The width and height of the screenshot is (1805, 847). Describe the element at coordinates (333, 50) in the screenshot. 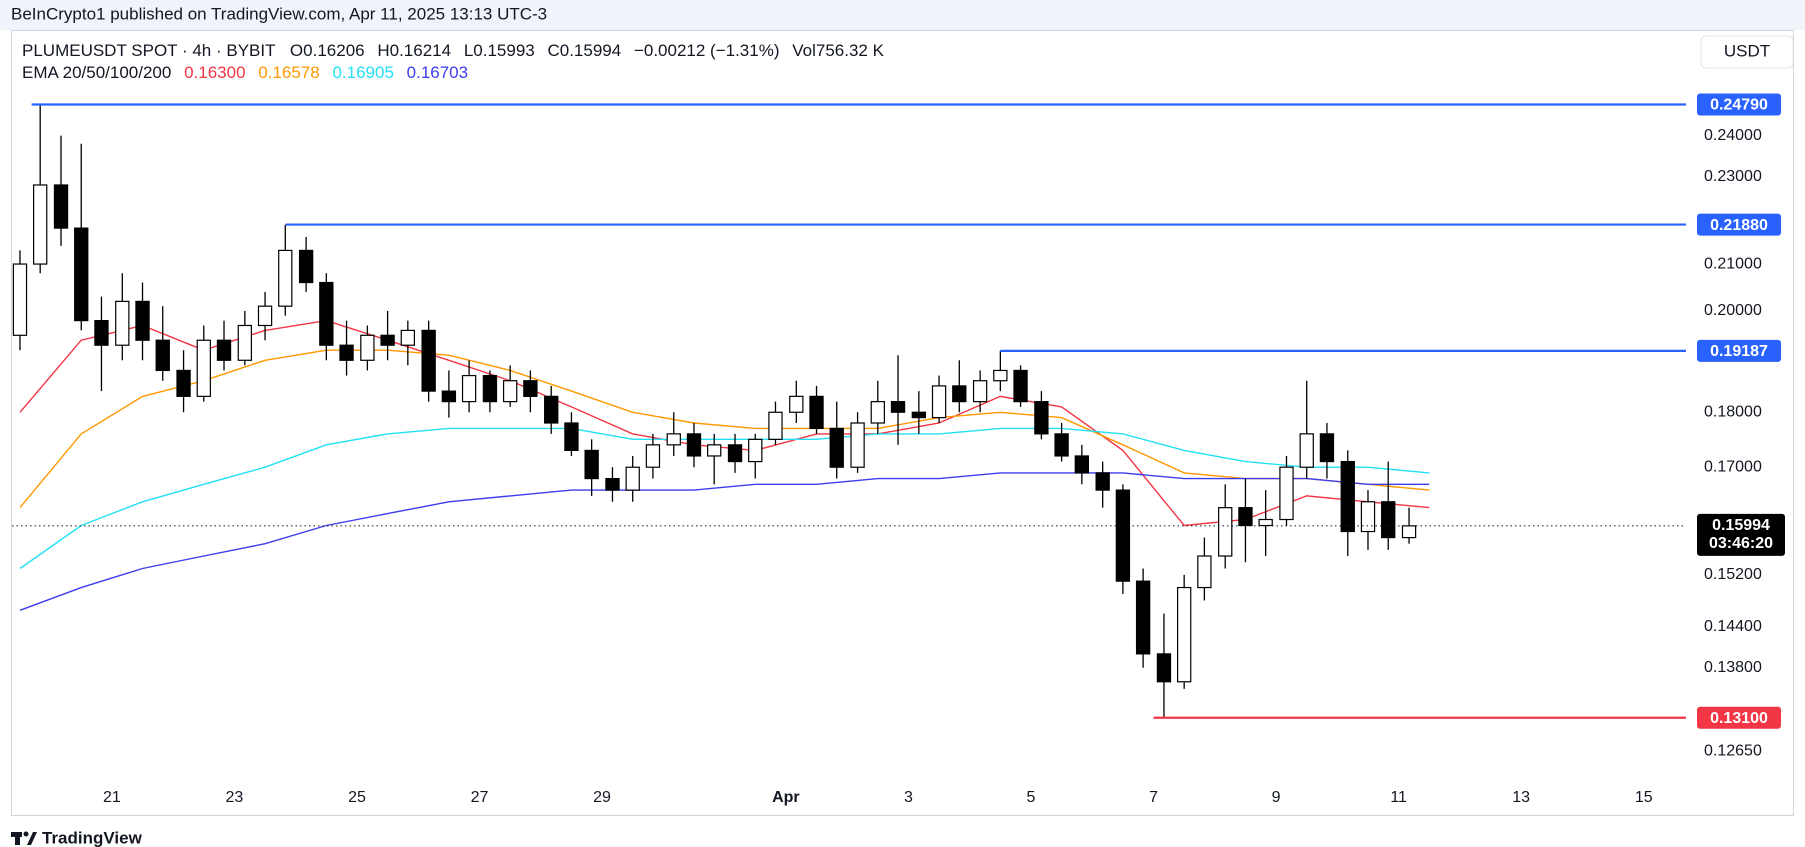

I see `ohlc-value: 0.16206` at that location.